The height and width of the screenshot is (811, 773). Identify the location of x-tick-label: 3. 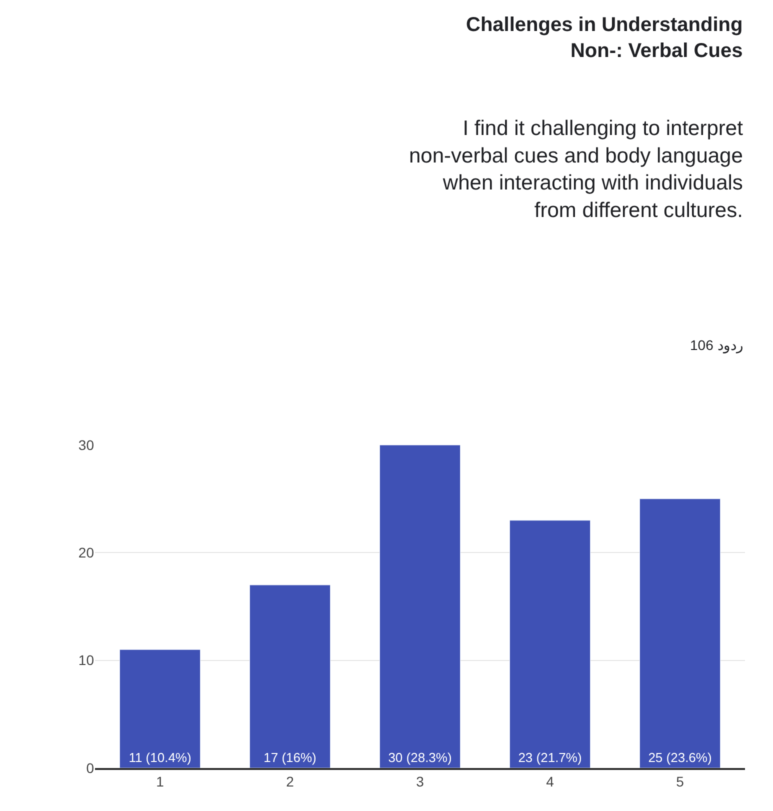
(420, 782).